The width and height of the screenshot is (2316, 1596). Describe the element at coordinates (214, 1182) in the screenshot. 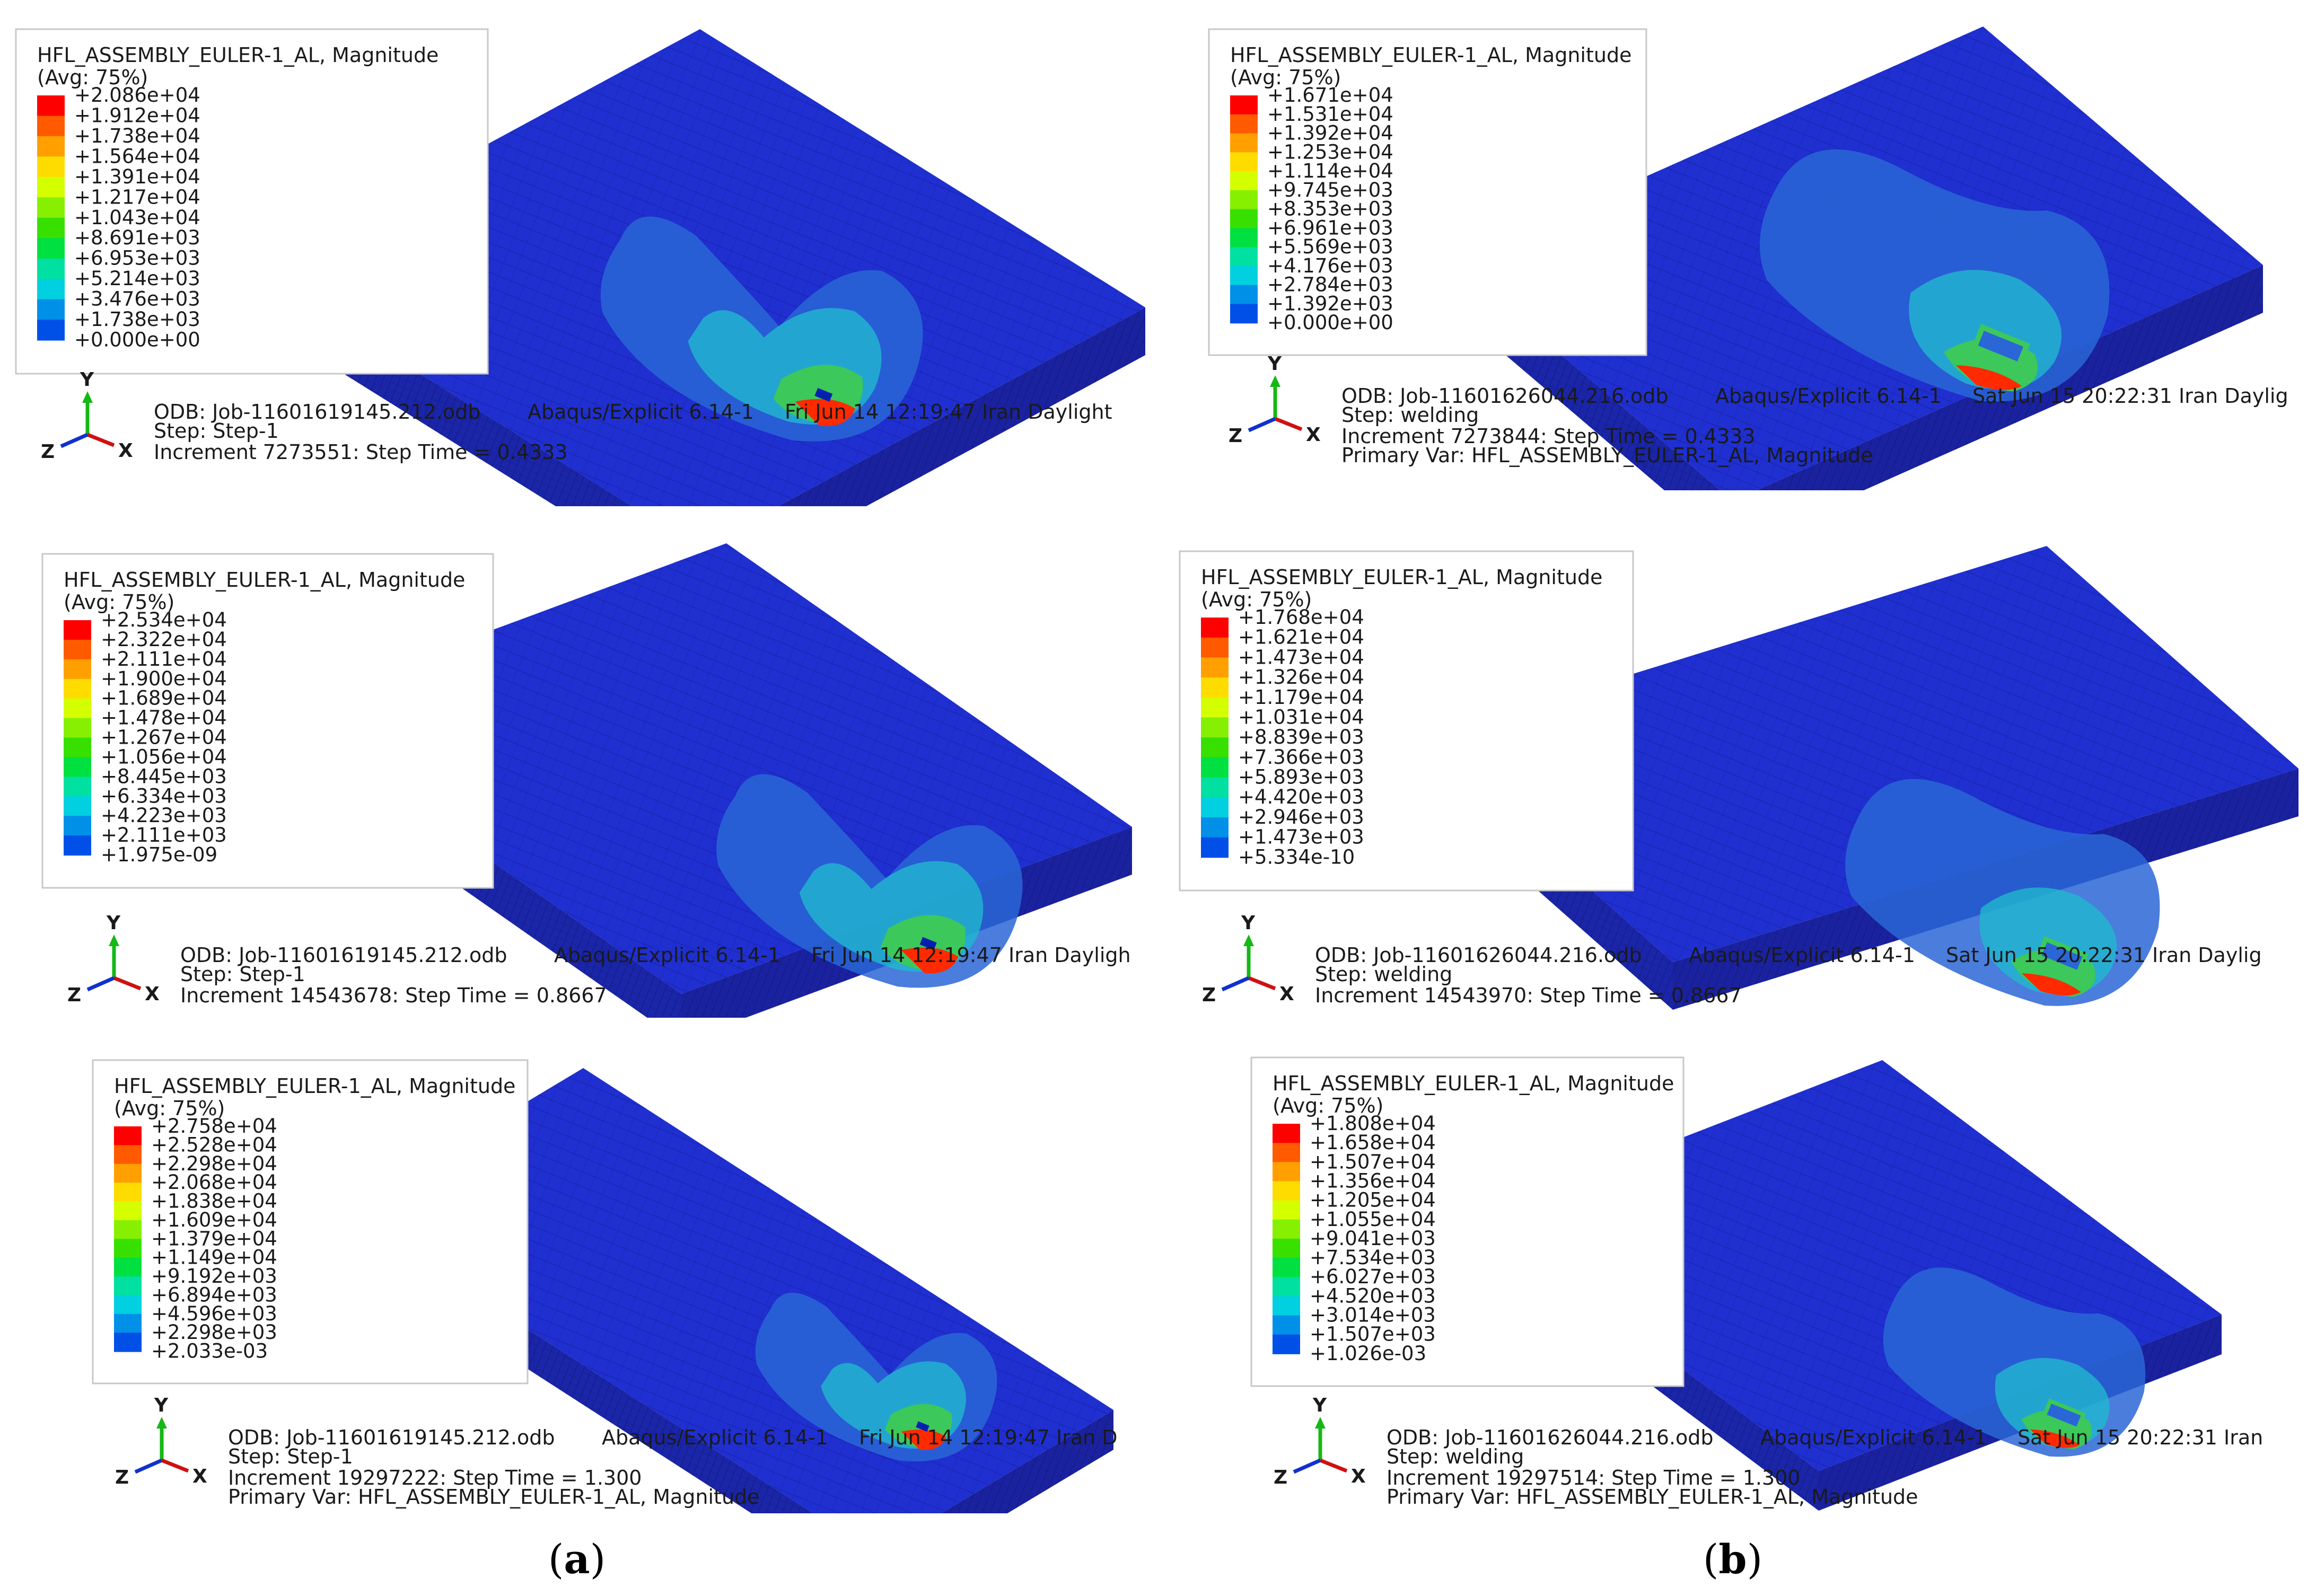

I see `legend-value: +2.068e+04` at that location.